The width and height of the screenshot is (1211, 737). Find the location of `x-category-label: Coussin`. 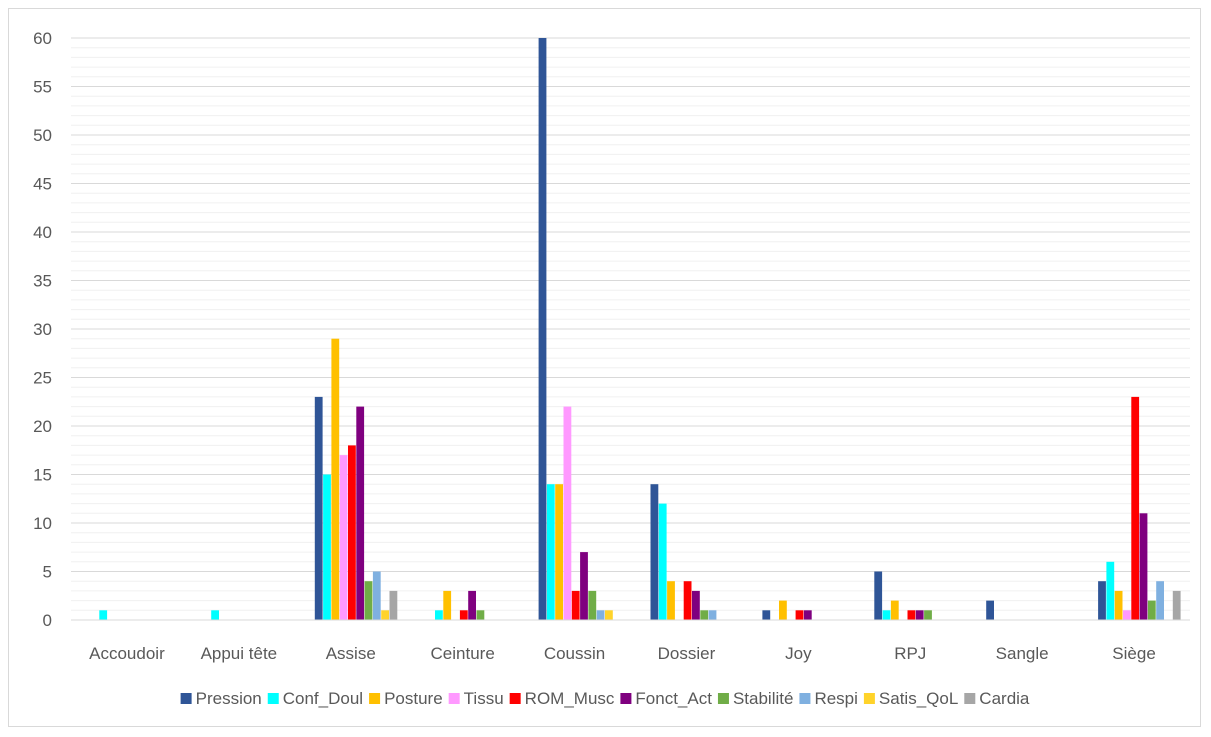

x-category-label: Coussin is located at coordinates (574, 653).